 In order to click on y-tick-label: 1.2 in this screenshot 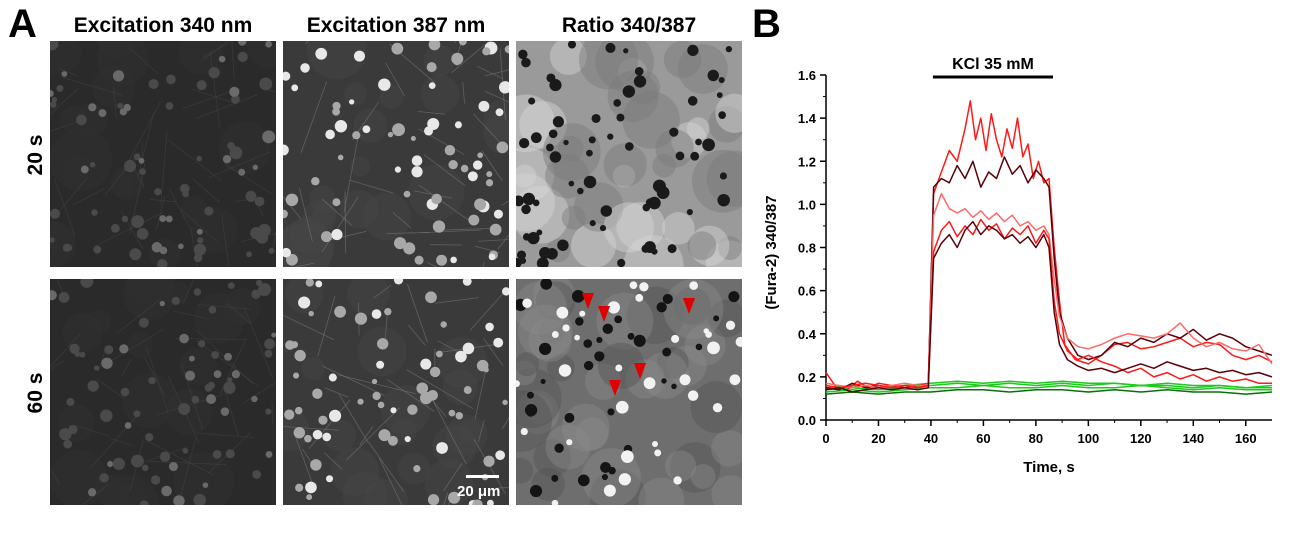, I will do `click(807, 161)`.